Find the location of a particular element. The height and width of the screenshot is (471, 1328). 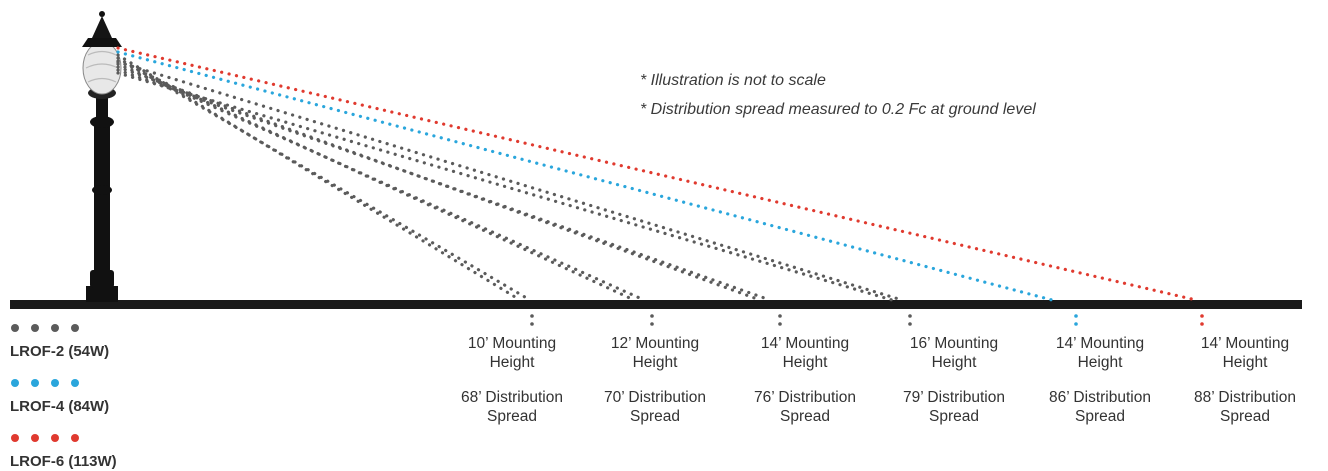

ground-line is located at coordinates (656, 304).